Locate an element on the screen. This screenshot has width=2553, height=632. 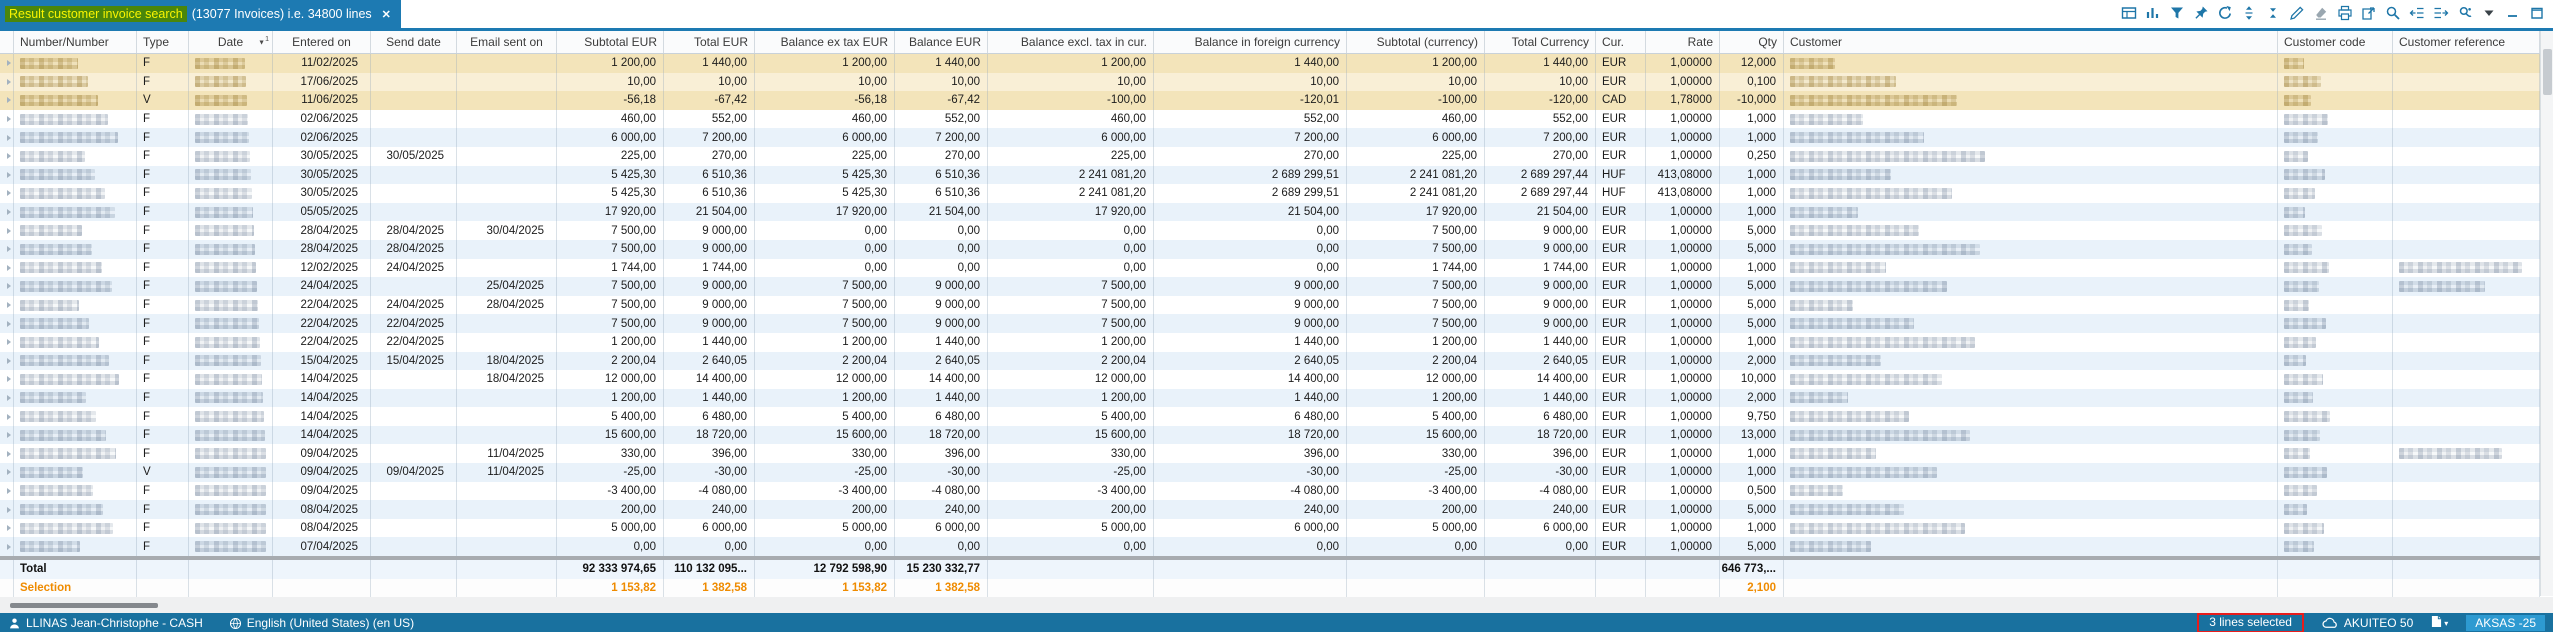
column-header-balance-excl-tax-cur: Balance excl. tax in cur. is located at coordinates (1071, 42).